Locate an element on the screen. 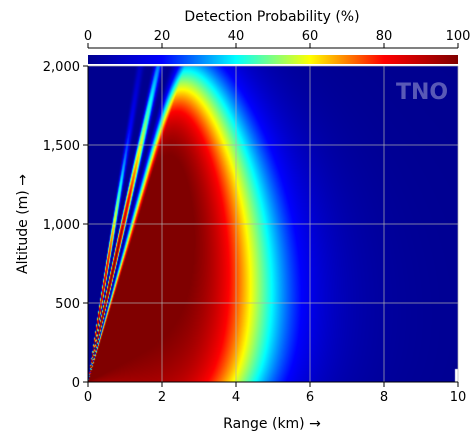 The width and height of the screenshot is (474, 444). colorbar-tick-label: 20 is located at coordinates (162, 36).